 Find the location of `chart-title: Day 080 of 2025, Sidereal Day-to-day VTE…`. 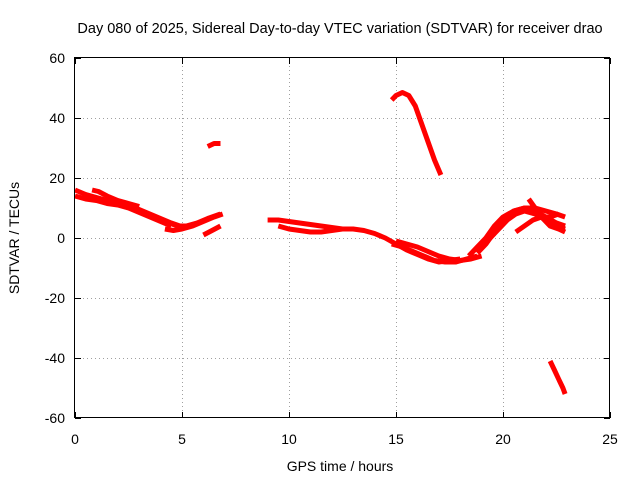

chart-title: Day 080 of 2025, Sidereal Day-to-day VTE… is located at coordinates (339, 29).